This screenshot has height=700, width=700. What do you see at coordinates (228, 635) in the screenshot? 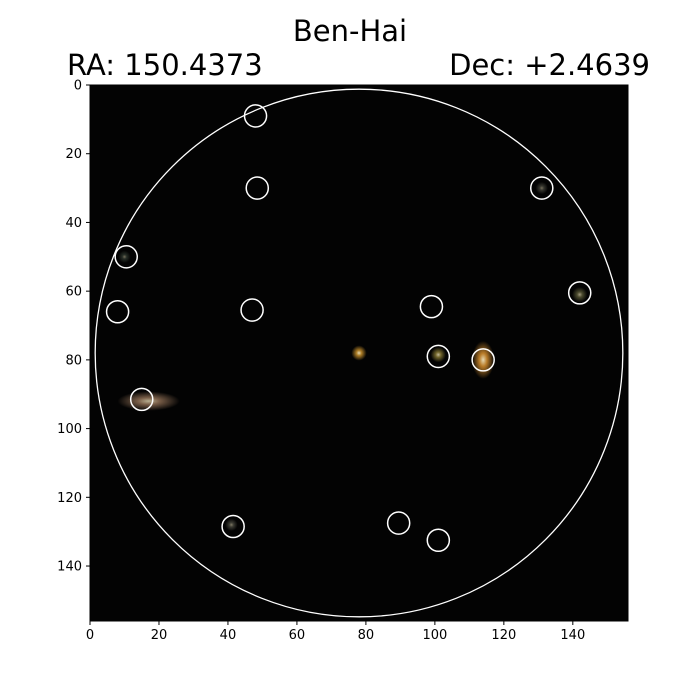
I see `x-tick-label: 40` at bounding box center [228, 635].